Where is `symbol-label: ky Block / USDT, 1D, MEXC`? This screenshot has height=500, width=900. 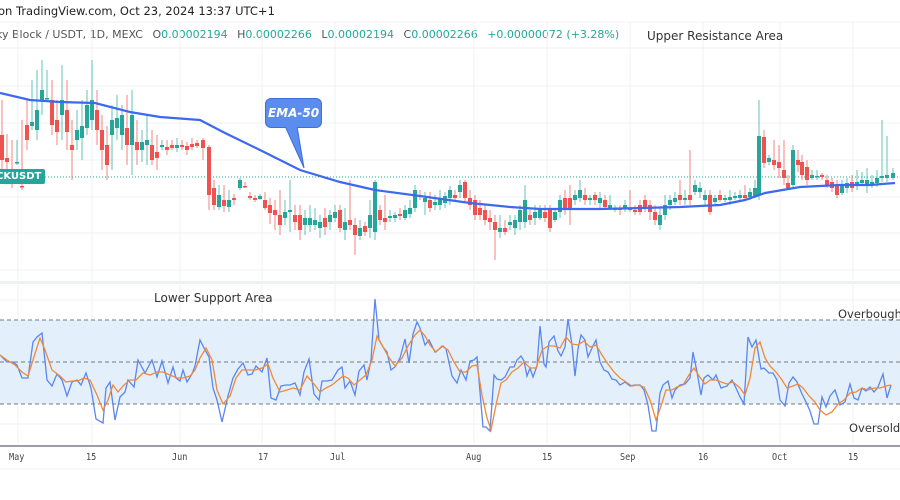 symbol-label: ky Block / USDT, 1D, MEXC is located at coordinates (71, 34).